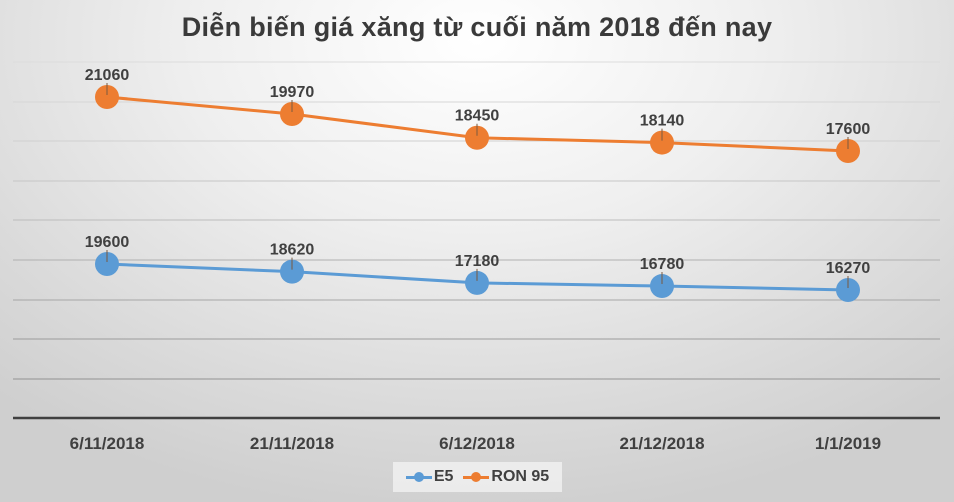 Image resolution: width=954 pixels, height=502 pixels. I want to click on data-label: 16780, so click(662, 264).